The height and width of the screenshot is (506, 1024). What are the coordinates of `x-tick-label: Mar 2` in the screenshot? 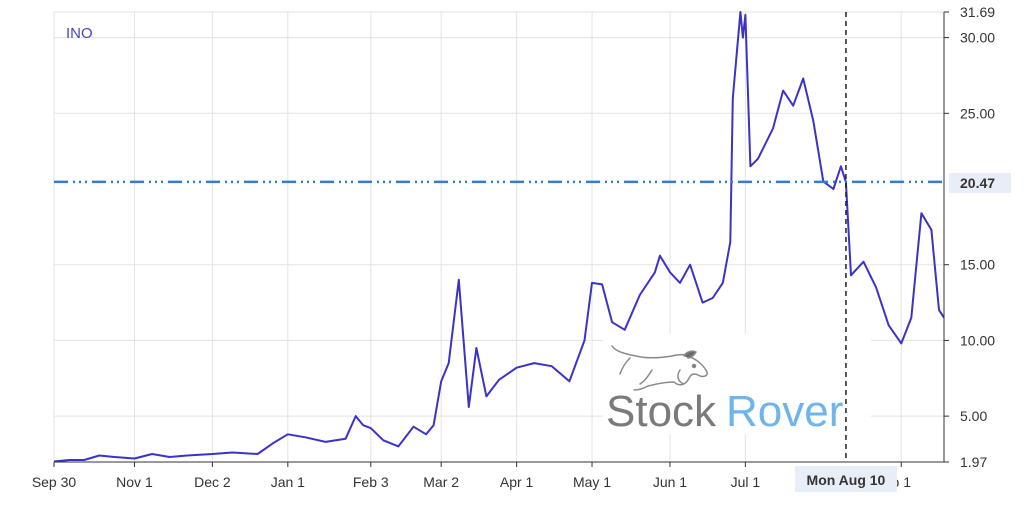 It's located at (441, 482).